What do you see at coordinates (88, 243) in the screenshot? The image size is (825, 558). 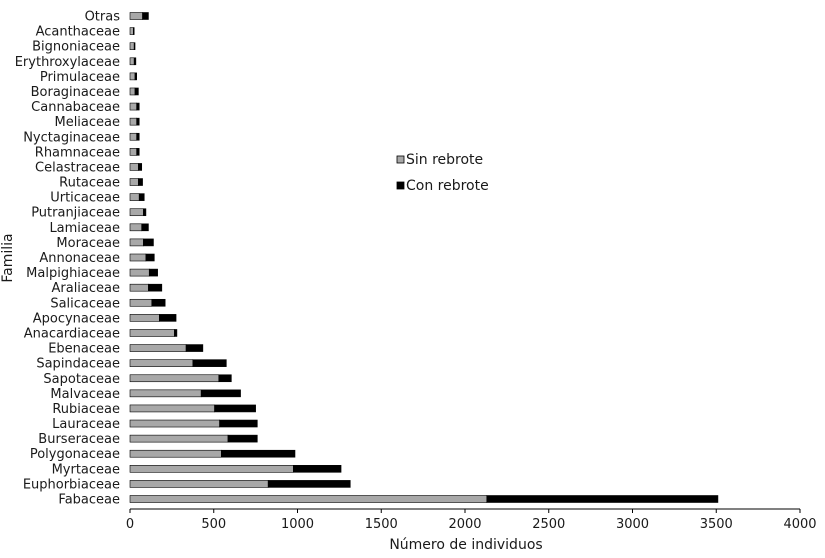 I see `category-label-moraceae: Moraceae` at bounding box center [88, 243].